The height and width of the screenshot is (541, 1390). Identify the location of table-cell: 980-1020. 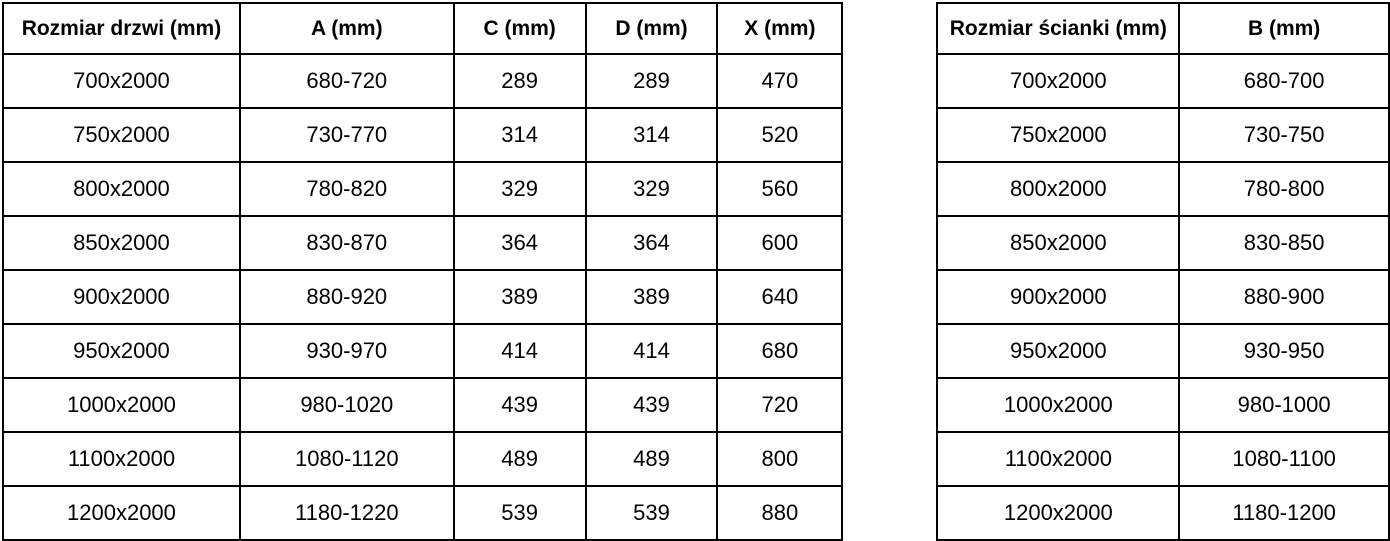
(346, 405).